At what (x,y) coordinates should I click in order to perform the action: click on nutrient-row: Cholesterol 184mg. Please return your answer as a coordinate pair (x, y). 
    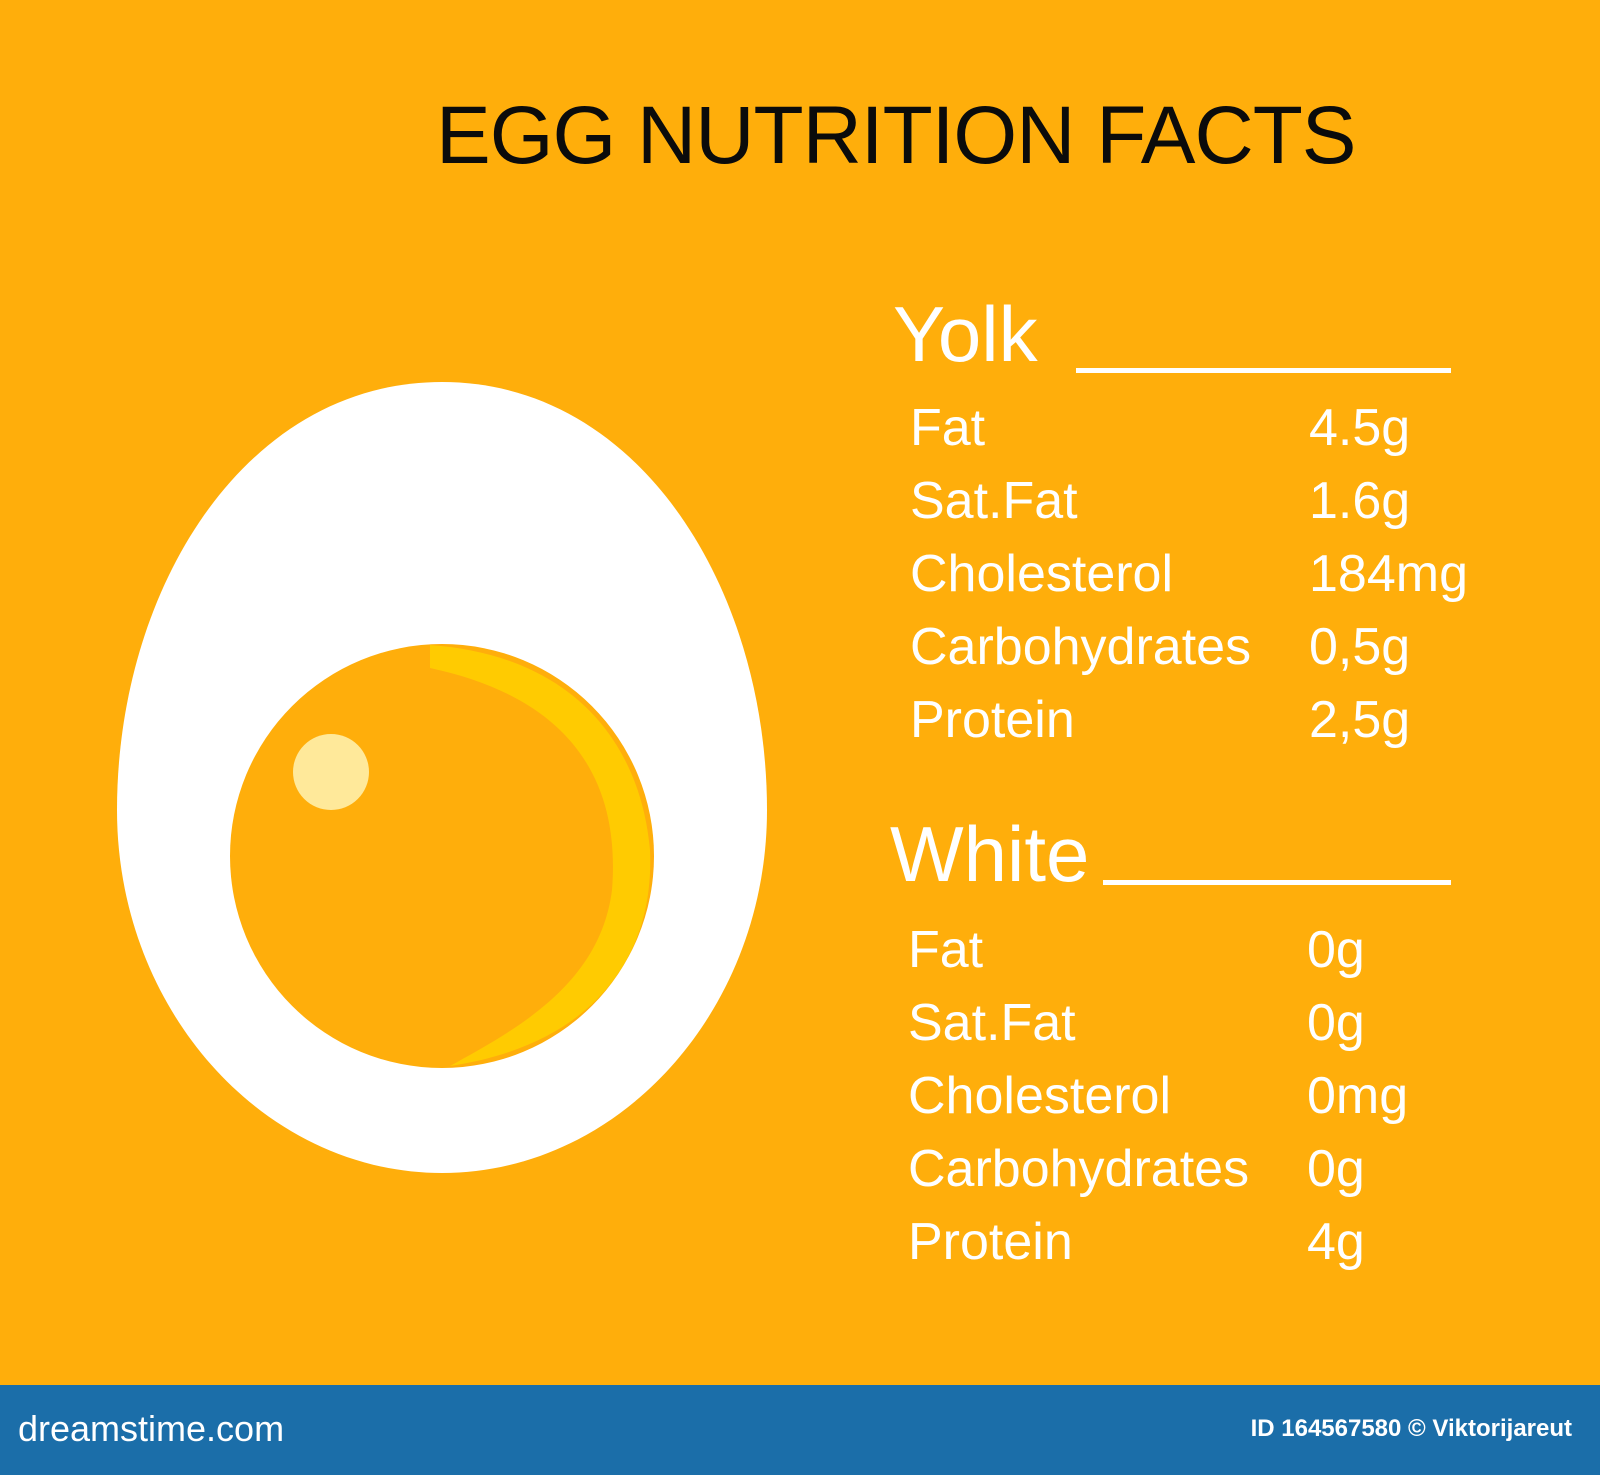
    Looking at the image, I should click on (1210, 574).